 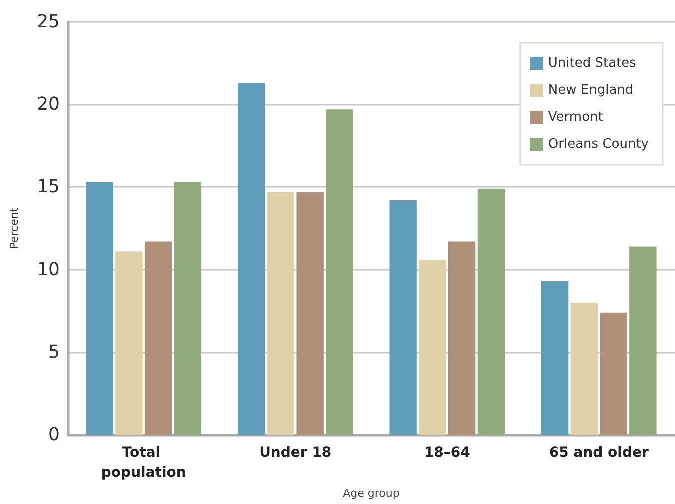 What do you see at coordinates (447, 453) in the screenshot?
I see `x-tick-label: 18–64` at bounding box center [447, 453].